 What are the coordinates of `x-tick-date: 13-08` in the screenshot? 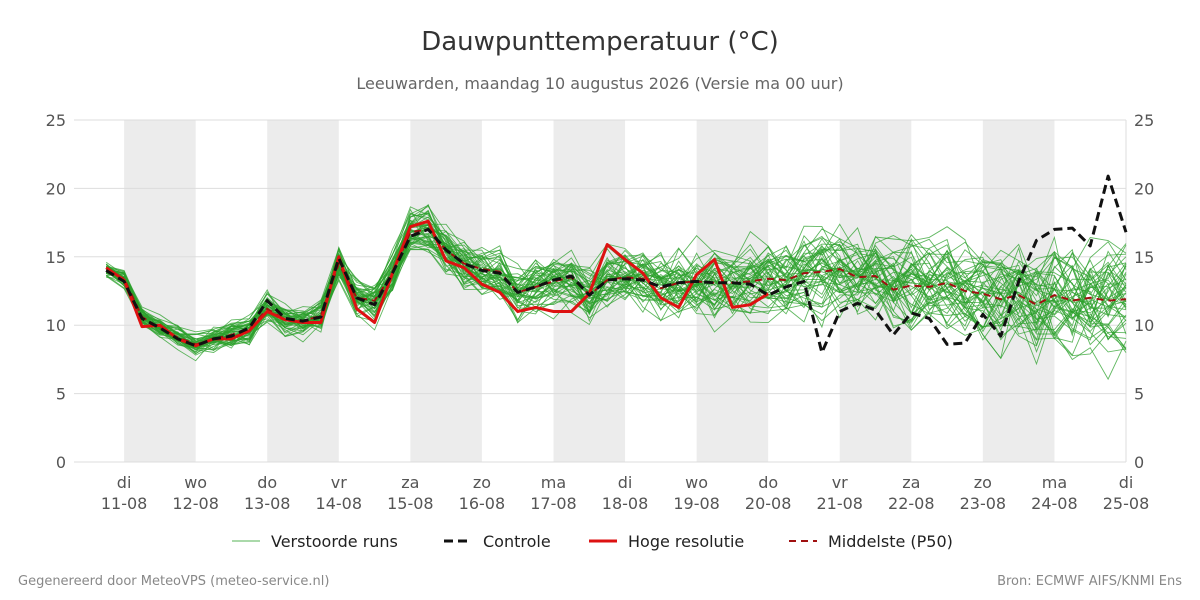 It's located at (267, 503).